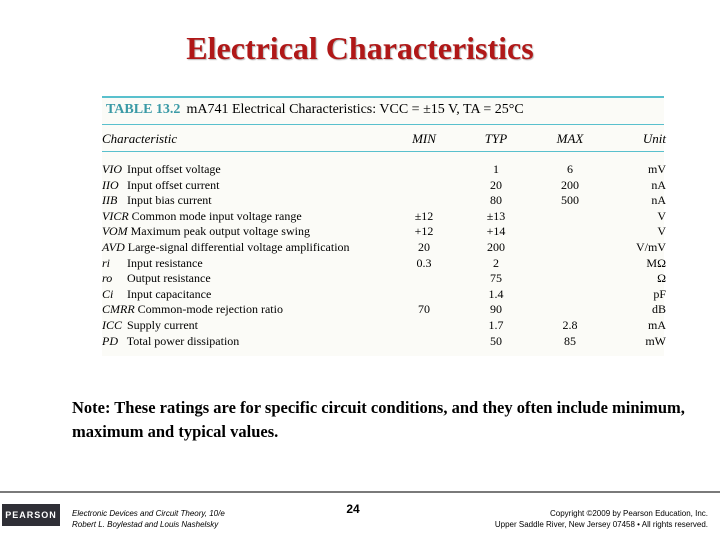 This screenshot has width=720, height=540. What do you see at coordinates (570, 169) in the screenshot?
I see `row-max: 6` at bounding box center [570, 169].